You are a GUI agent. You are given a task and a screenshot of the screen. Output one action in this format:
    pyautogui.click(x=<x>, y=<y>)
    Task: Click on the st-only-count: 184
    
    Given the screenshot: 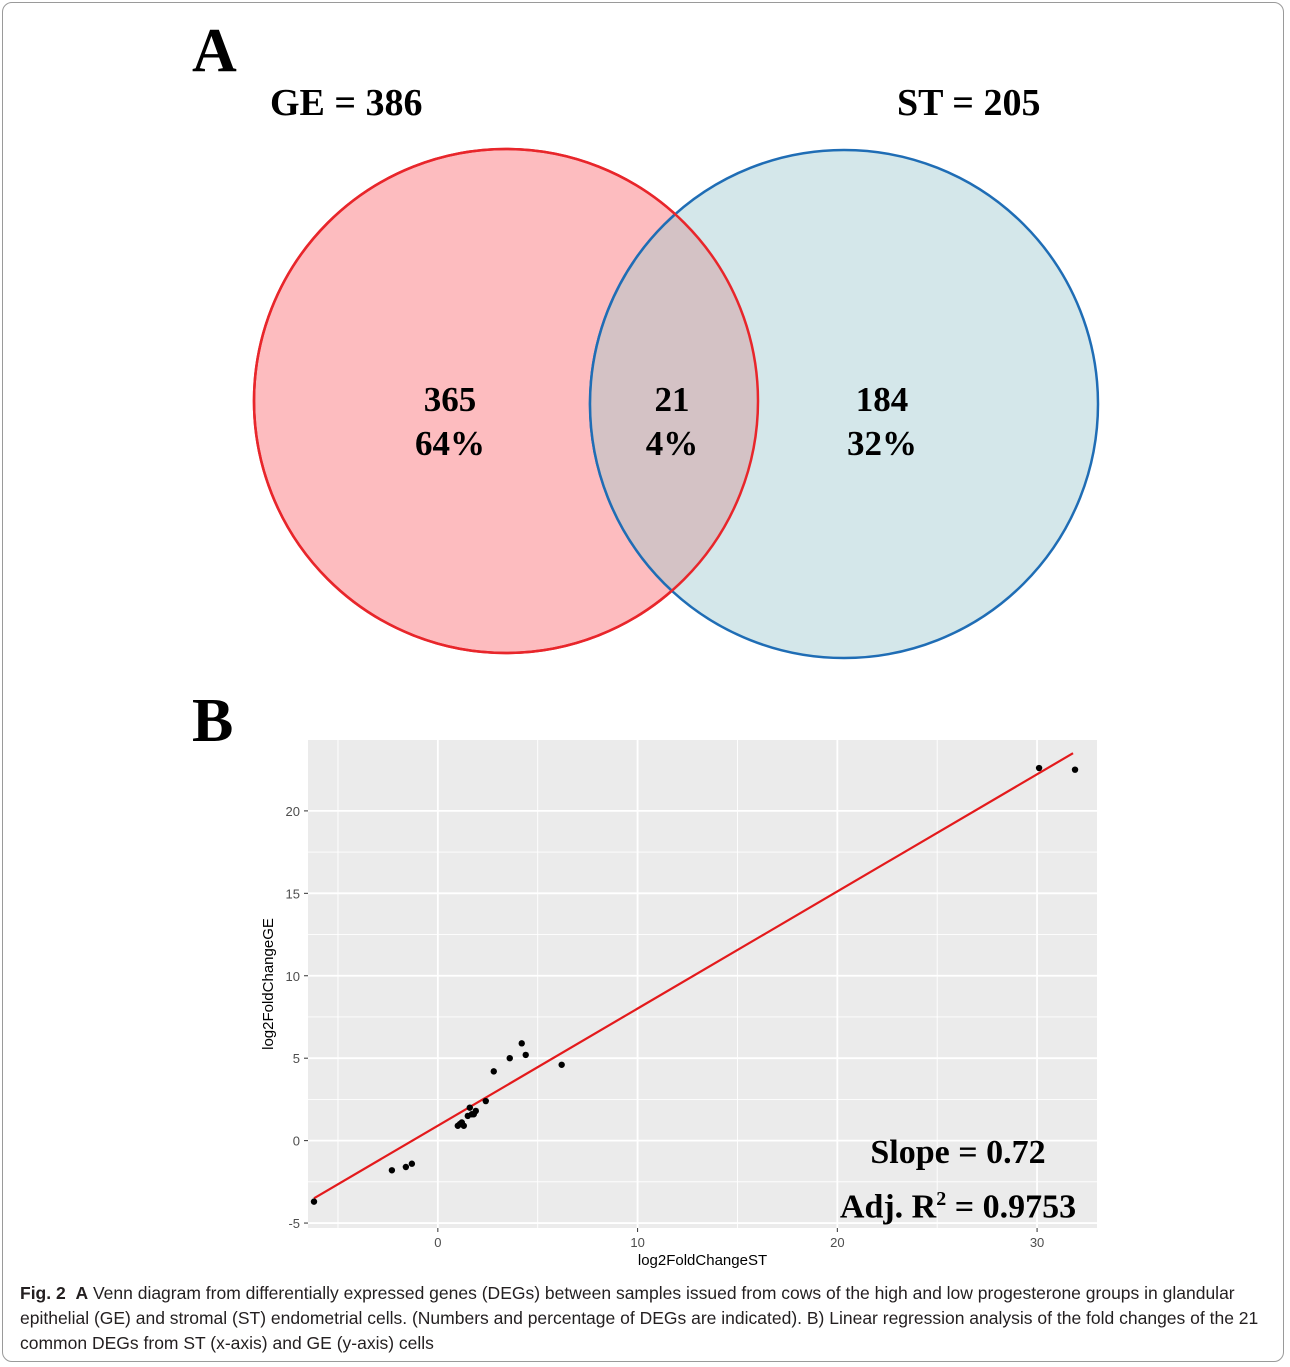 What is the action you would take?
    pyautogui.click(x=882, y=399)
    